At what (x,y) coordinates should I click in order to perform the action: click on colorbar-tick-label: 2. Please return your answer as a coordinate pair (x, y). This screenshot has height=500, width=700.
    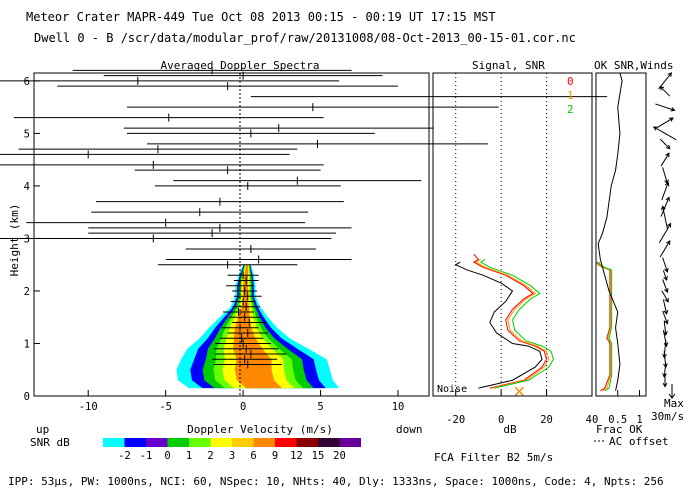
    Looking at the image, I should click on (210, 456).